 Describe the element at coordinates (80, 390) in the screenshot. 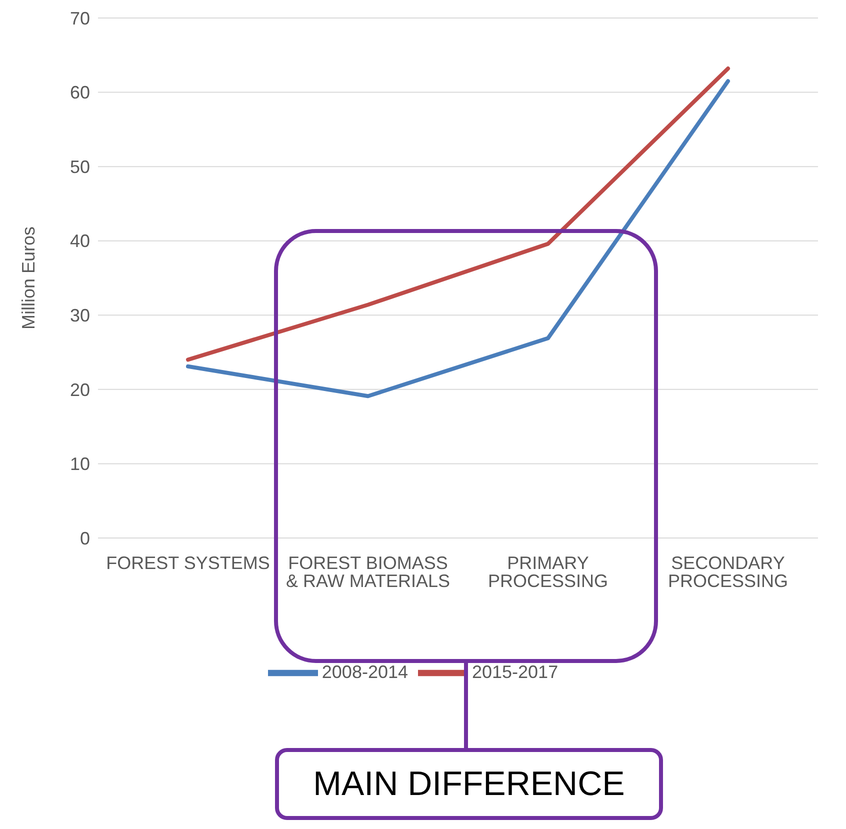

I see `y-tick-label: 20` at that location.